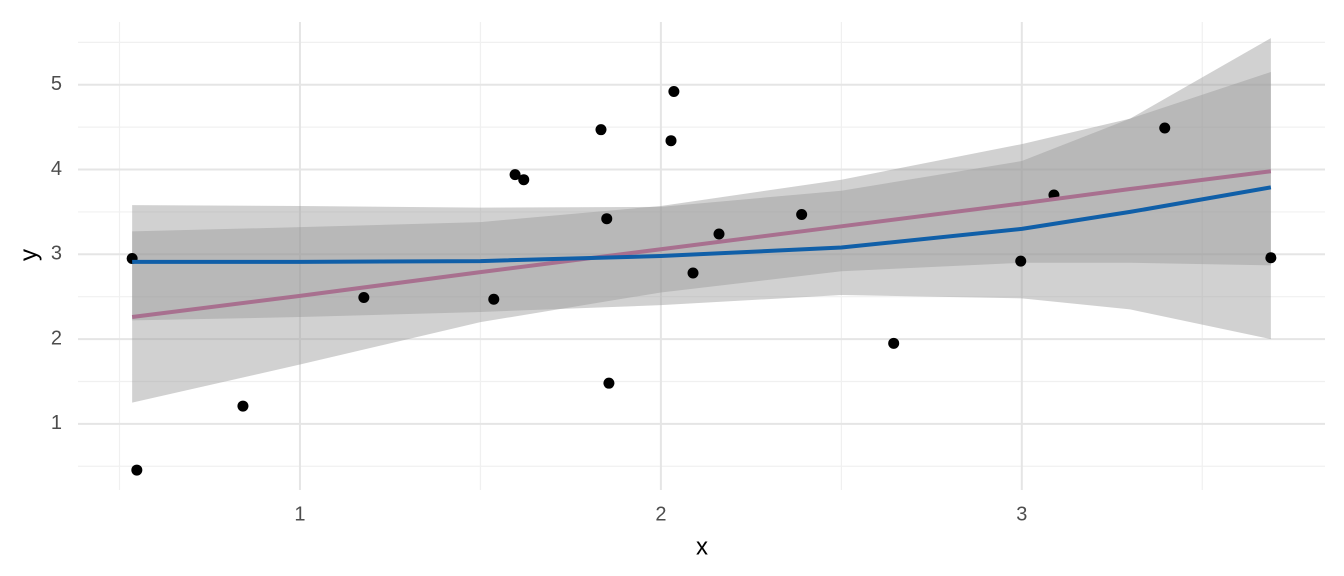  I want to click on y-tick-label: 3, so click(56, 254).